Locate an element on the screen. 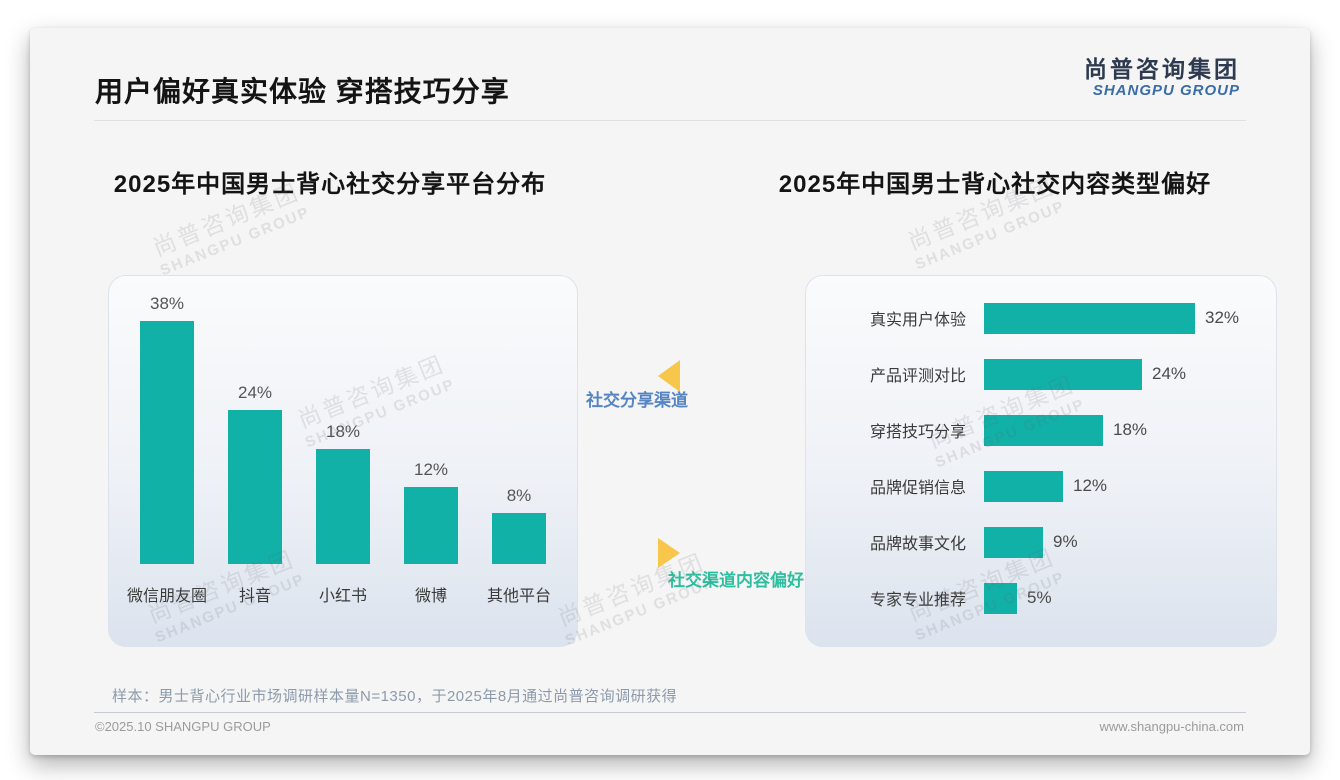  logo-chinese-text: 尚普咨询集团 is located at coordinates (1162, 69).